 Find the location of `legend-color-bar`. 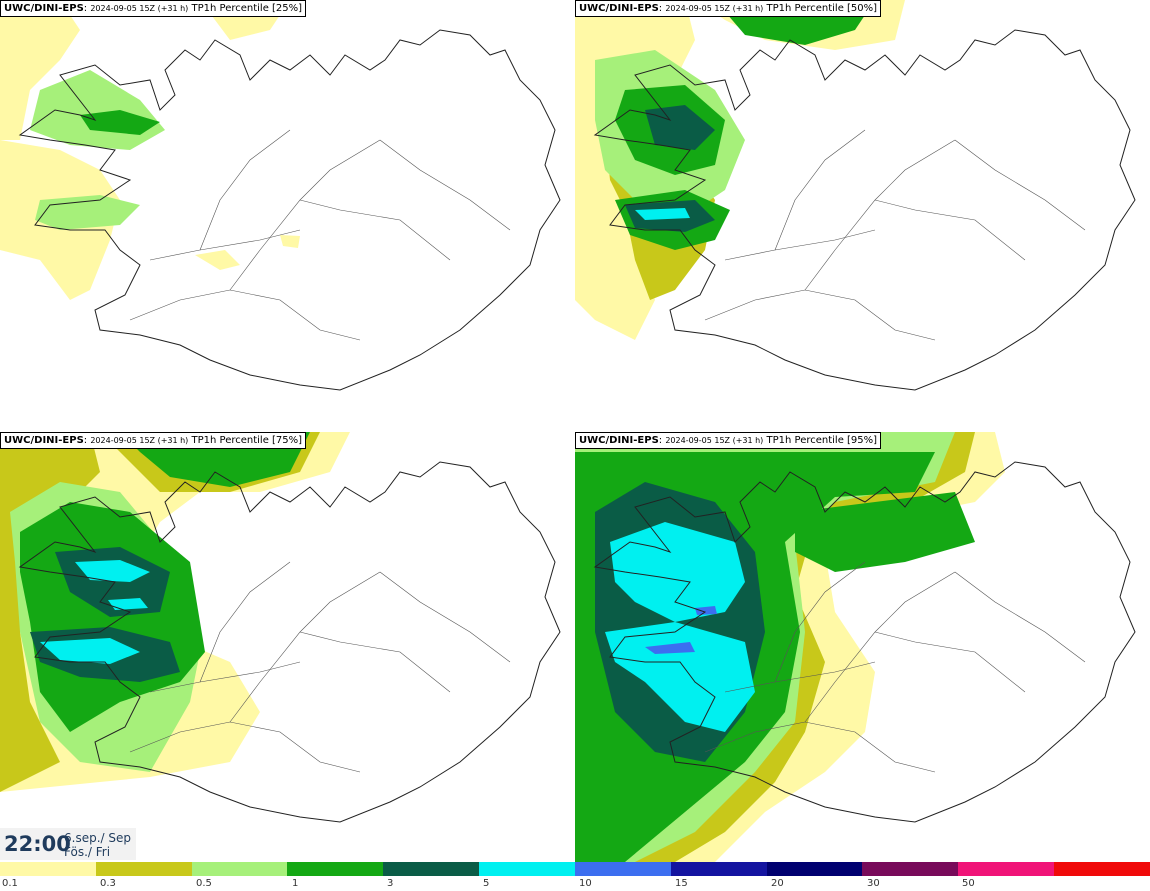

legend-color-bar is located at coordinates (575, 869).